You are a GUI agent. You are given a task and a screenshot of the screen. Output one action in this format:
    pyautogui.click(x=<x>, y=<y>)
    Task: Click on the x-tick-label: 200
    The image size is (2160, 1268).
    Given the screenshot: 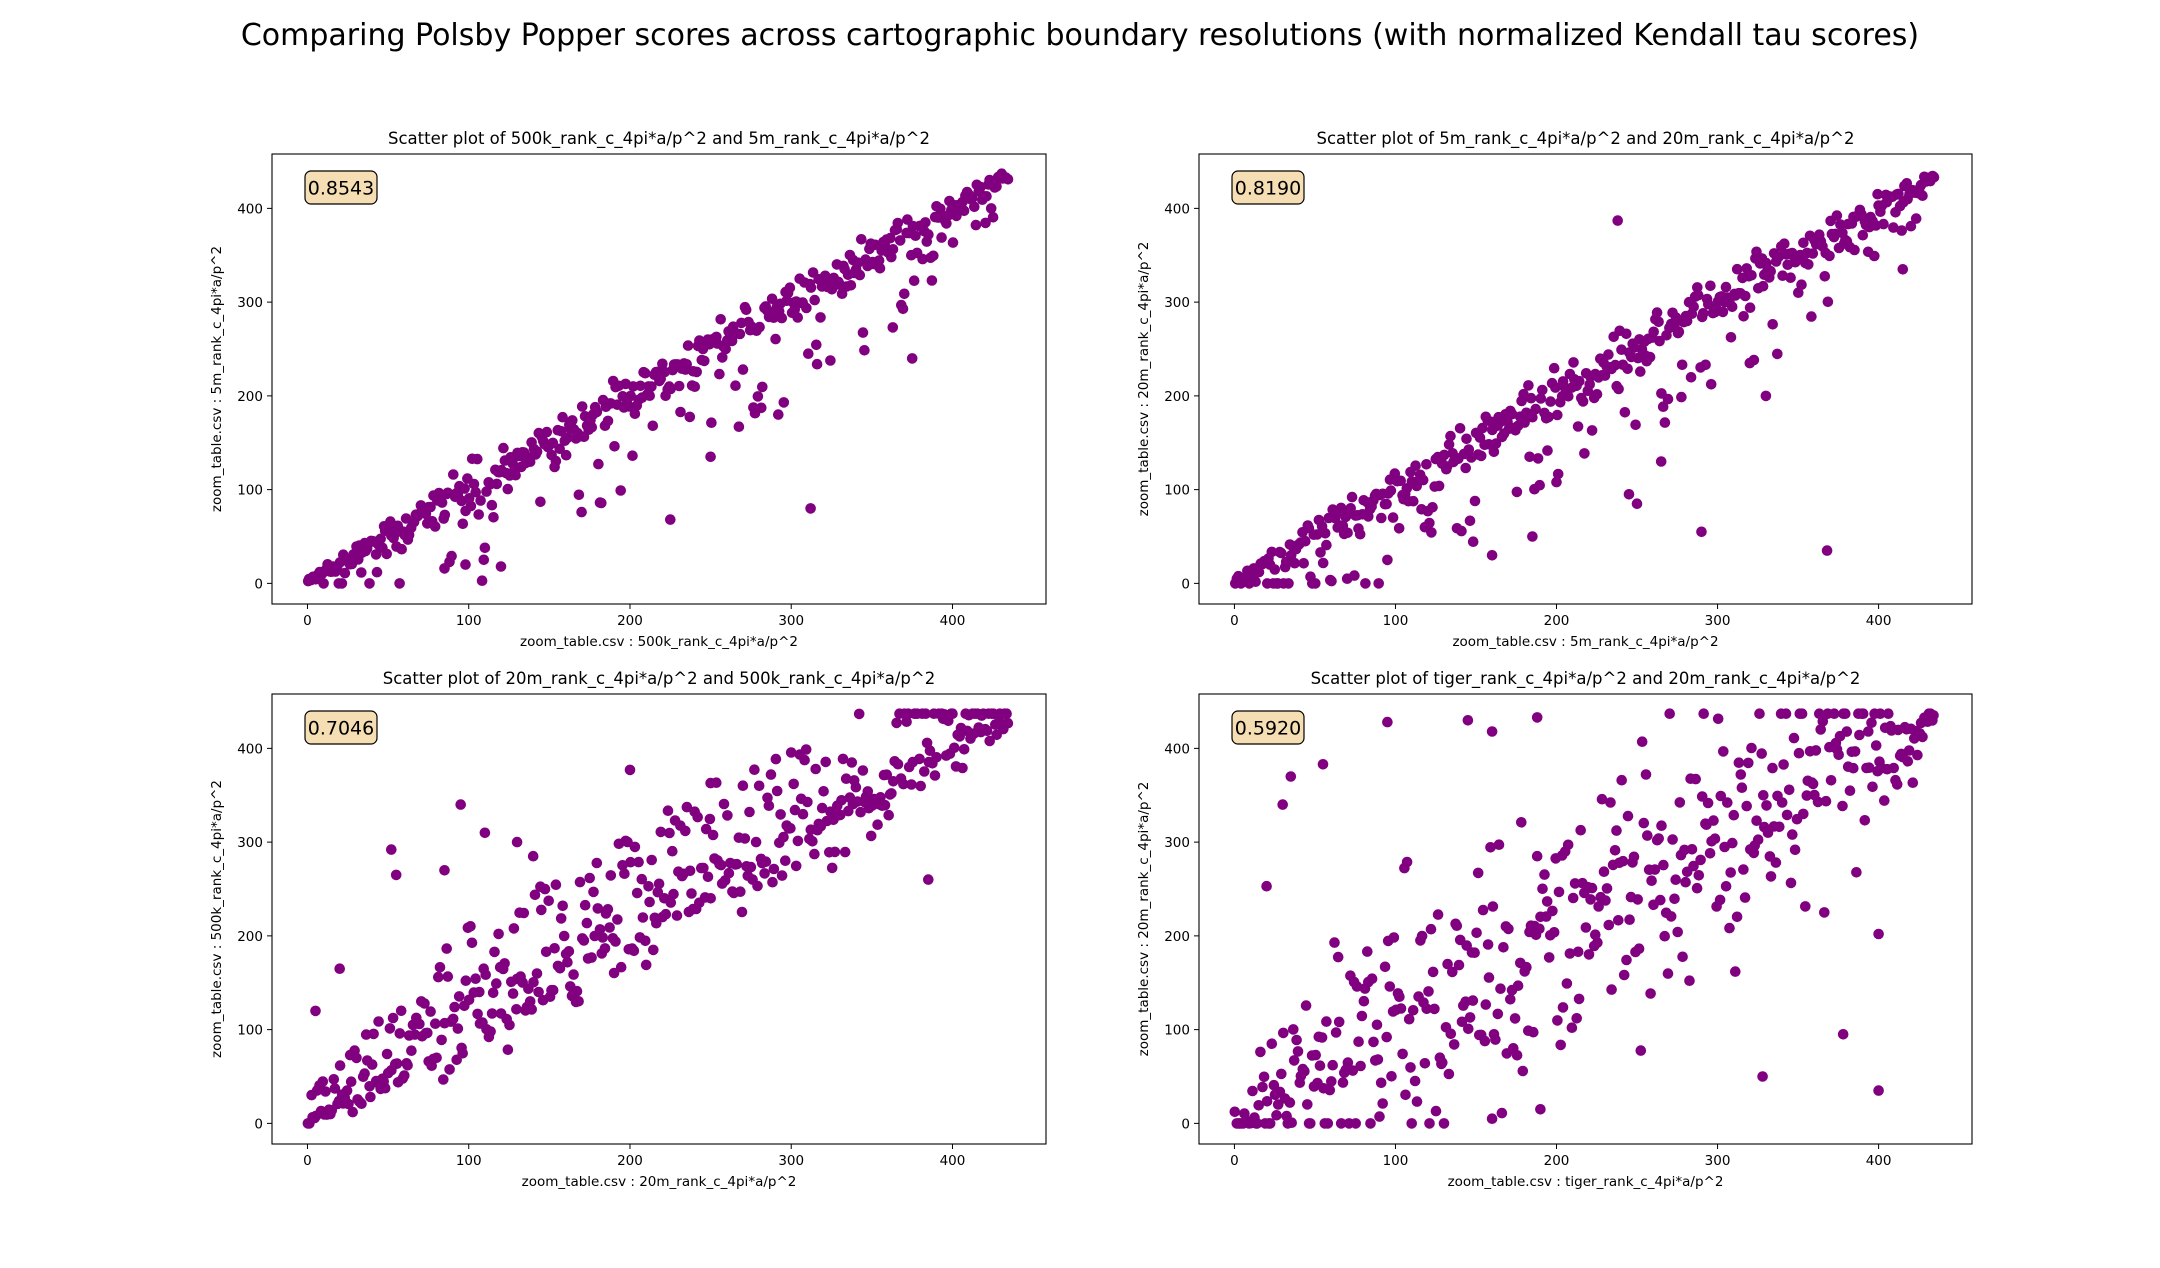 What is the action you would take?
    pyautogui.click(x=630, y=621)
    